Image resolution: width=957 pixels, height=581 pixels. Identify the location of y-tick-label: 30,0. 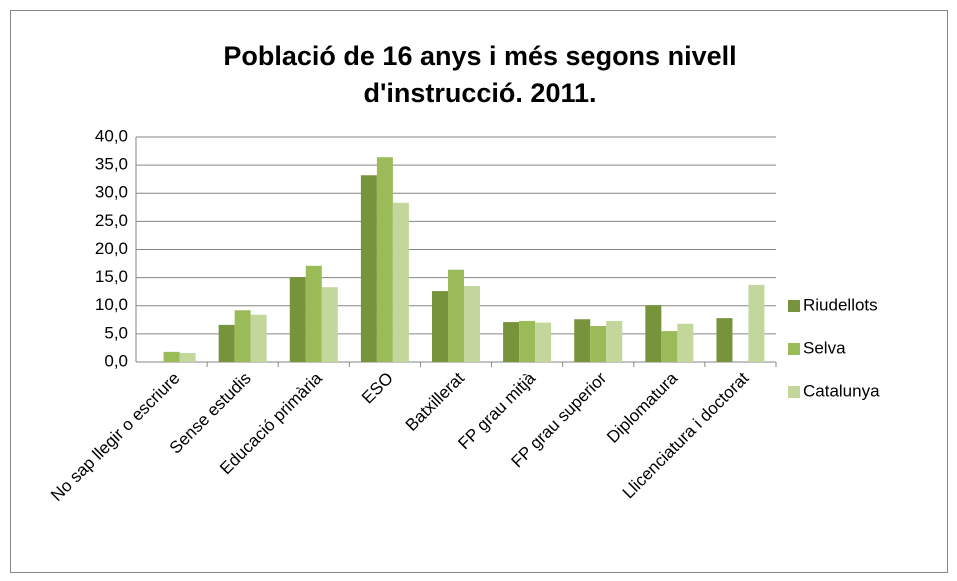
(111, 192).